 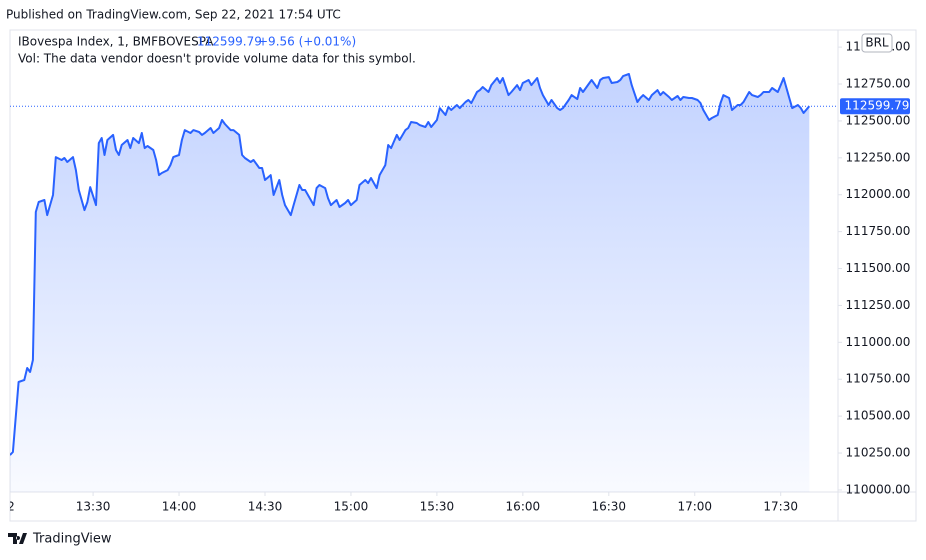 What do you see at coordinates (608, 507) in the screenshot?
I see `x-tick-label: 16:30` at bounding box center [608, 507].